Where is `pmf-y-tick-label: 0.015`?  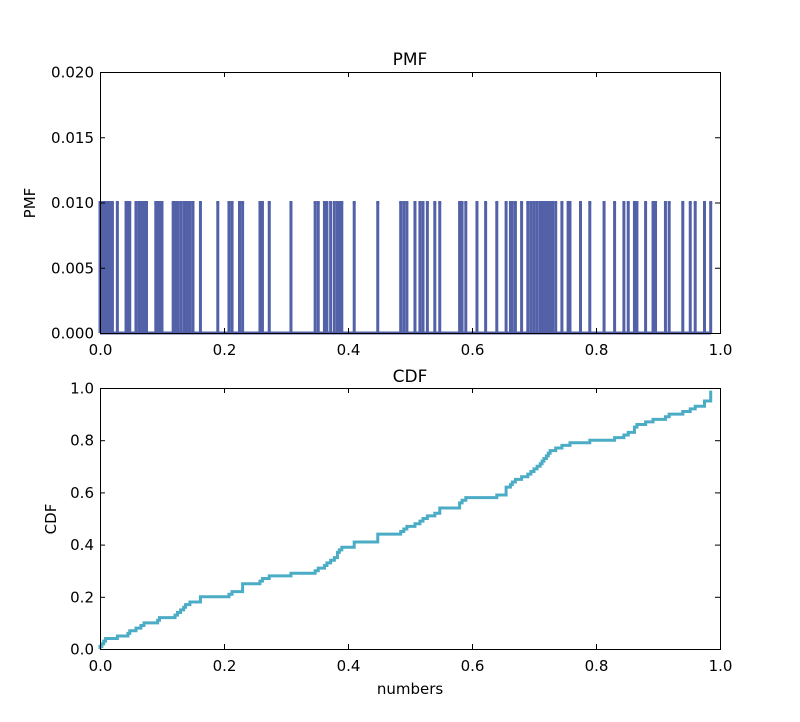 pmf-y-tick-label: 0.015 is located at coordinates (72, 138).